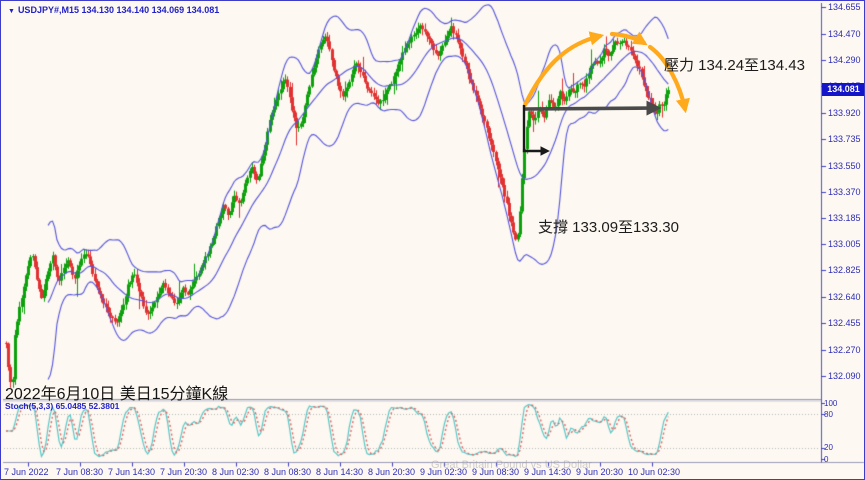  Describe the element at coordinates (844, 350) in the screenshot. I see `price-axis-label: 132.270` at that location.